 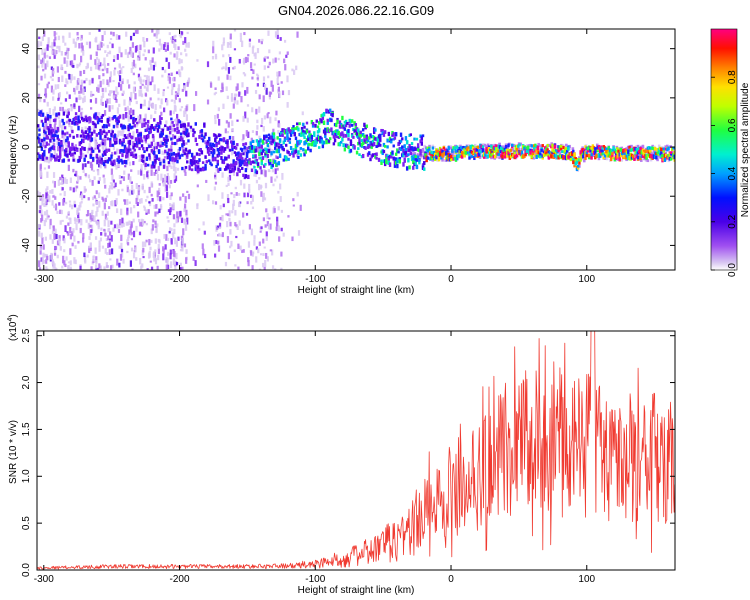 What do you see at coordinates (724, 173) in the screenshot?
I see `colorbar-ticks: 0.00.20.40.60.8` at bounding box center [724, 173].